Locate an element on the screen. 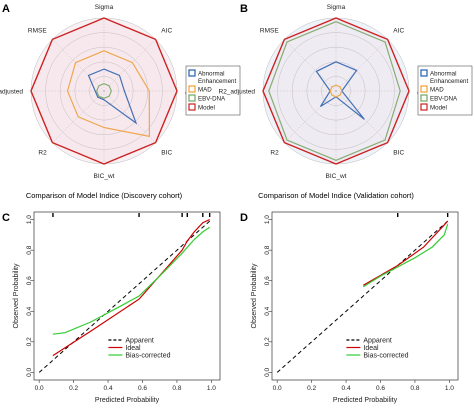  radar-series-abnormal-enhancement is located at coordinates (112, 96).